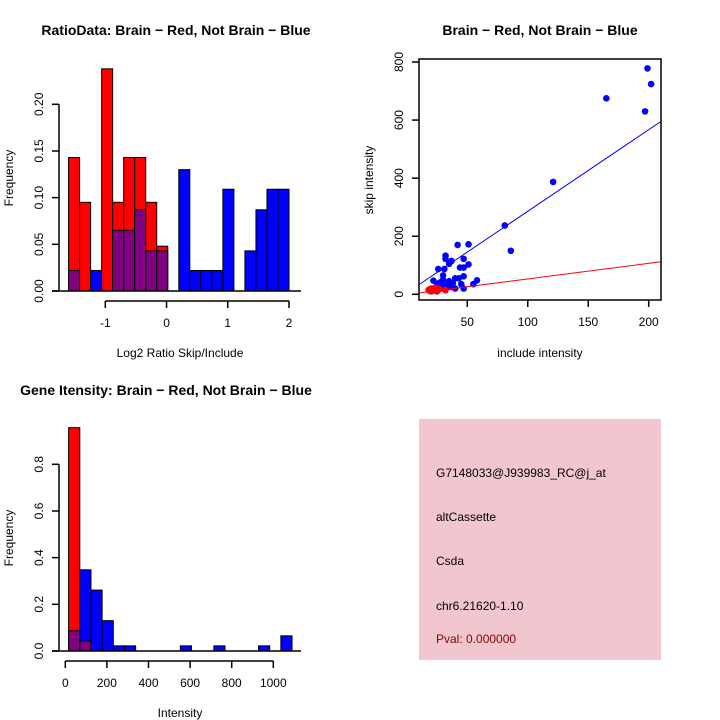 Image resolution: width=720 pixels, height=720 pixels. I want to click on gene-name: Csda, so click(450, 561).